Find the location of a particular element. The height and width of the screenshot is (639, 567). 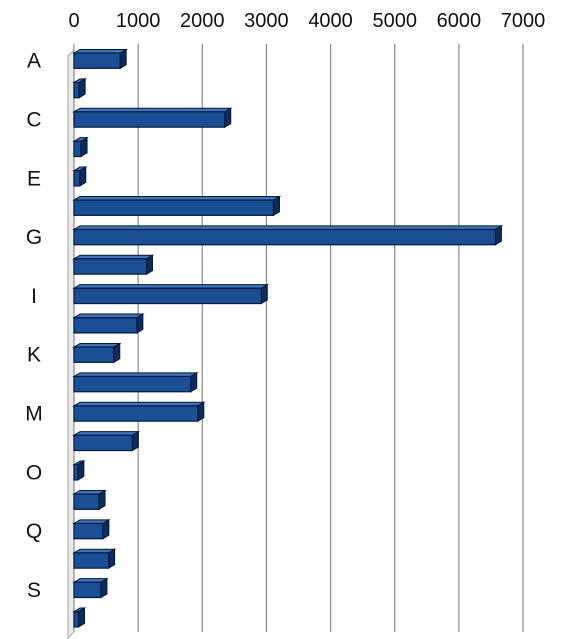

x-tick-label: 1000 is located at coordinates (138, 21).